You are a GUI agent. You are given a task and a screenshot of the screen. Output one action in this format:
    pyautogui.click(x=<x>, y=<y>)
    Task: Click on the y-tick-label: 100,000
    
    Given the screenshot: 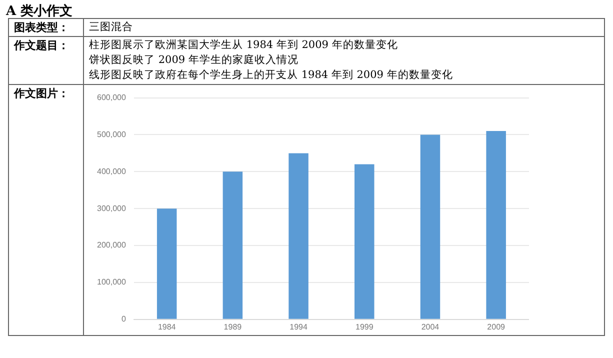 What is the action you would take?
    pyautogui.click(x=111, y=282)
    